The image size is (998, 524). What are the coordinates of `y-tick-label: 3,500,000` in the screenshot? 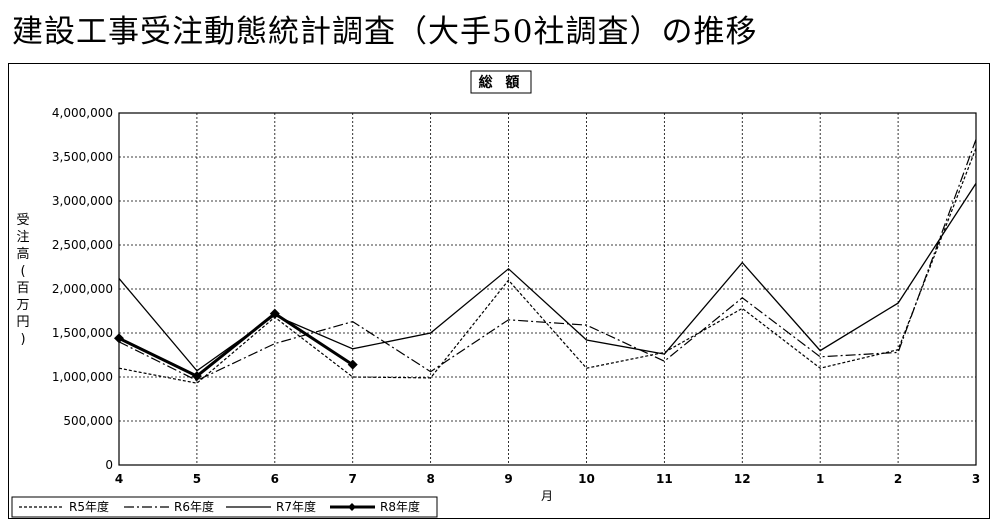 It's located at (82, 157).